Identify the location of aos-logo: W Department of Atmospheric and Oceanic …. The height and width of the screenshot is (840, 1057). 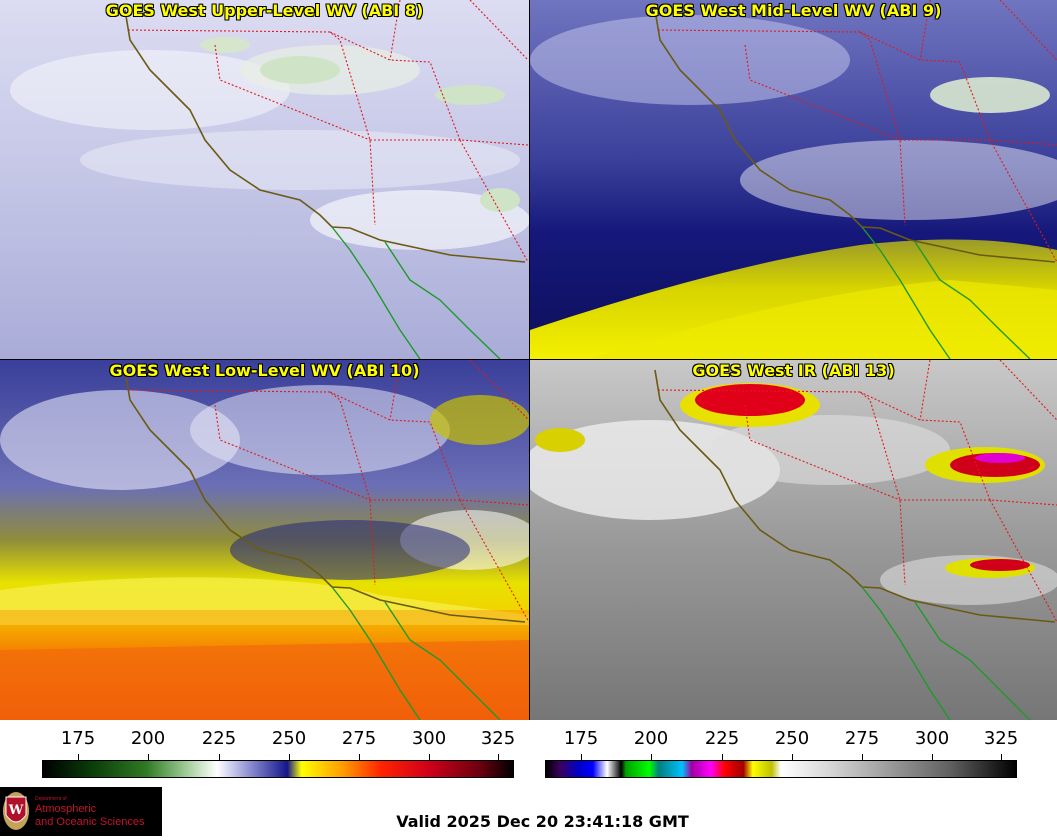
(81, 811).